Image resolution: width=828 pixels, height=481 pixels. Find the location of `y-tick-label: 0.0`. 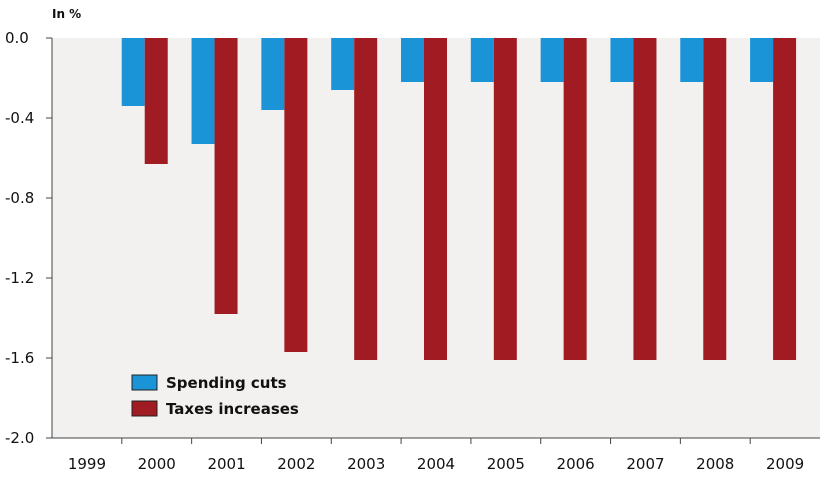

y-tick-label: 0.0 is located at coordinates (17, 38).